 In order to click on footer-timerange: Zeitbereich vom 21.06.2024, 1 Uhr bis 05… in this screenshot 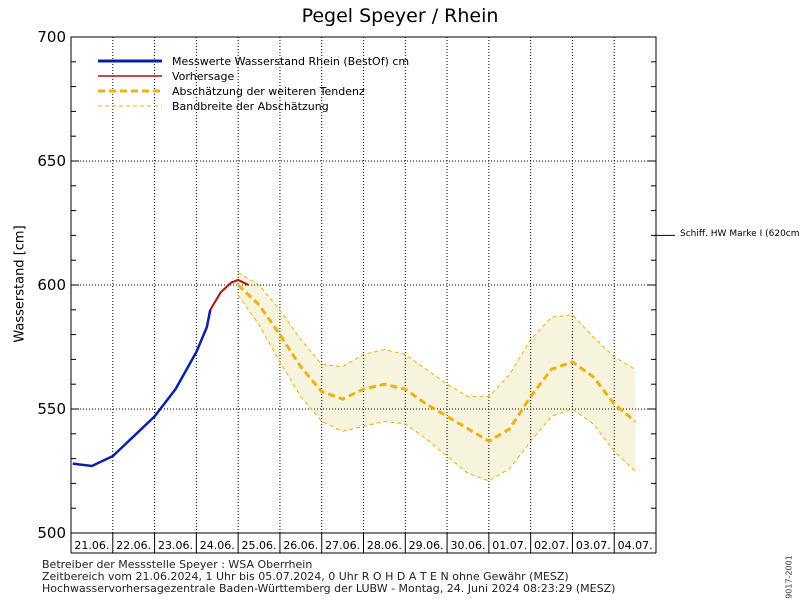, I will do `click(305, 576)`.